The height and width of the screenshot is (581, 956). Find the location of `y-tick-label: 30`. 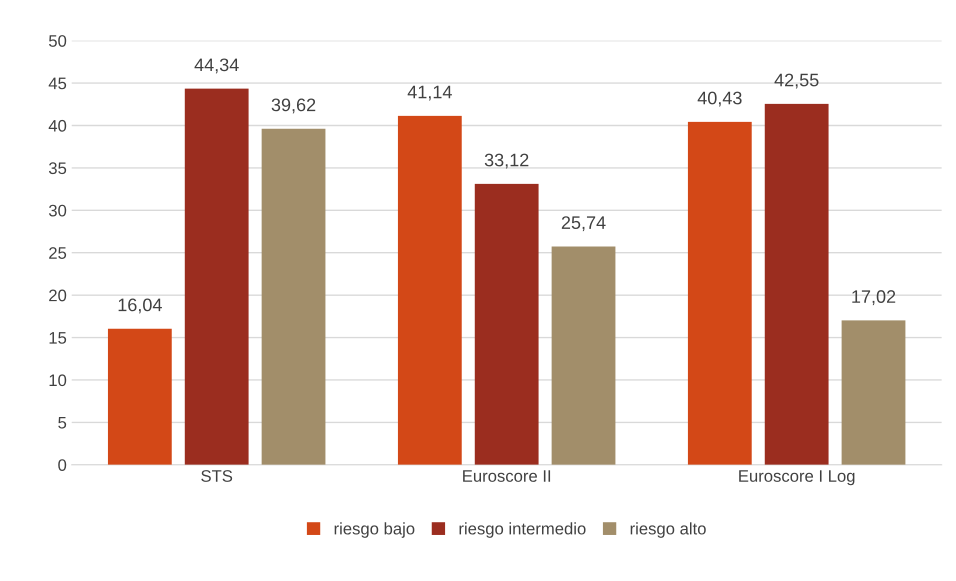

y-tick-label: 30 is located at coordinates (57, 210).